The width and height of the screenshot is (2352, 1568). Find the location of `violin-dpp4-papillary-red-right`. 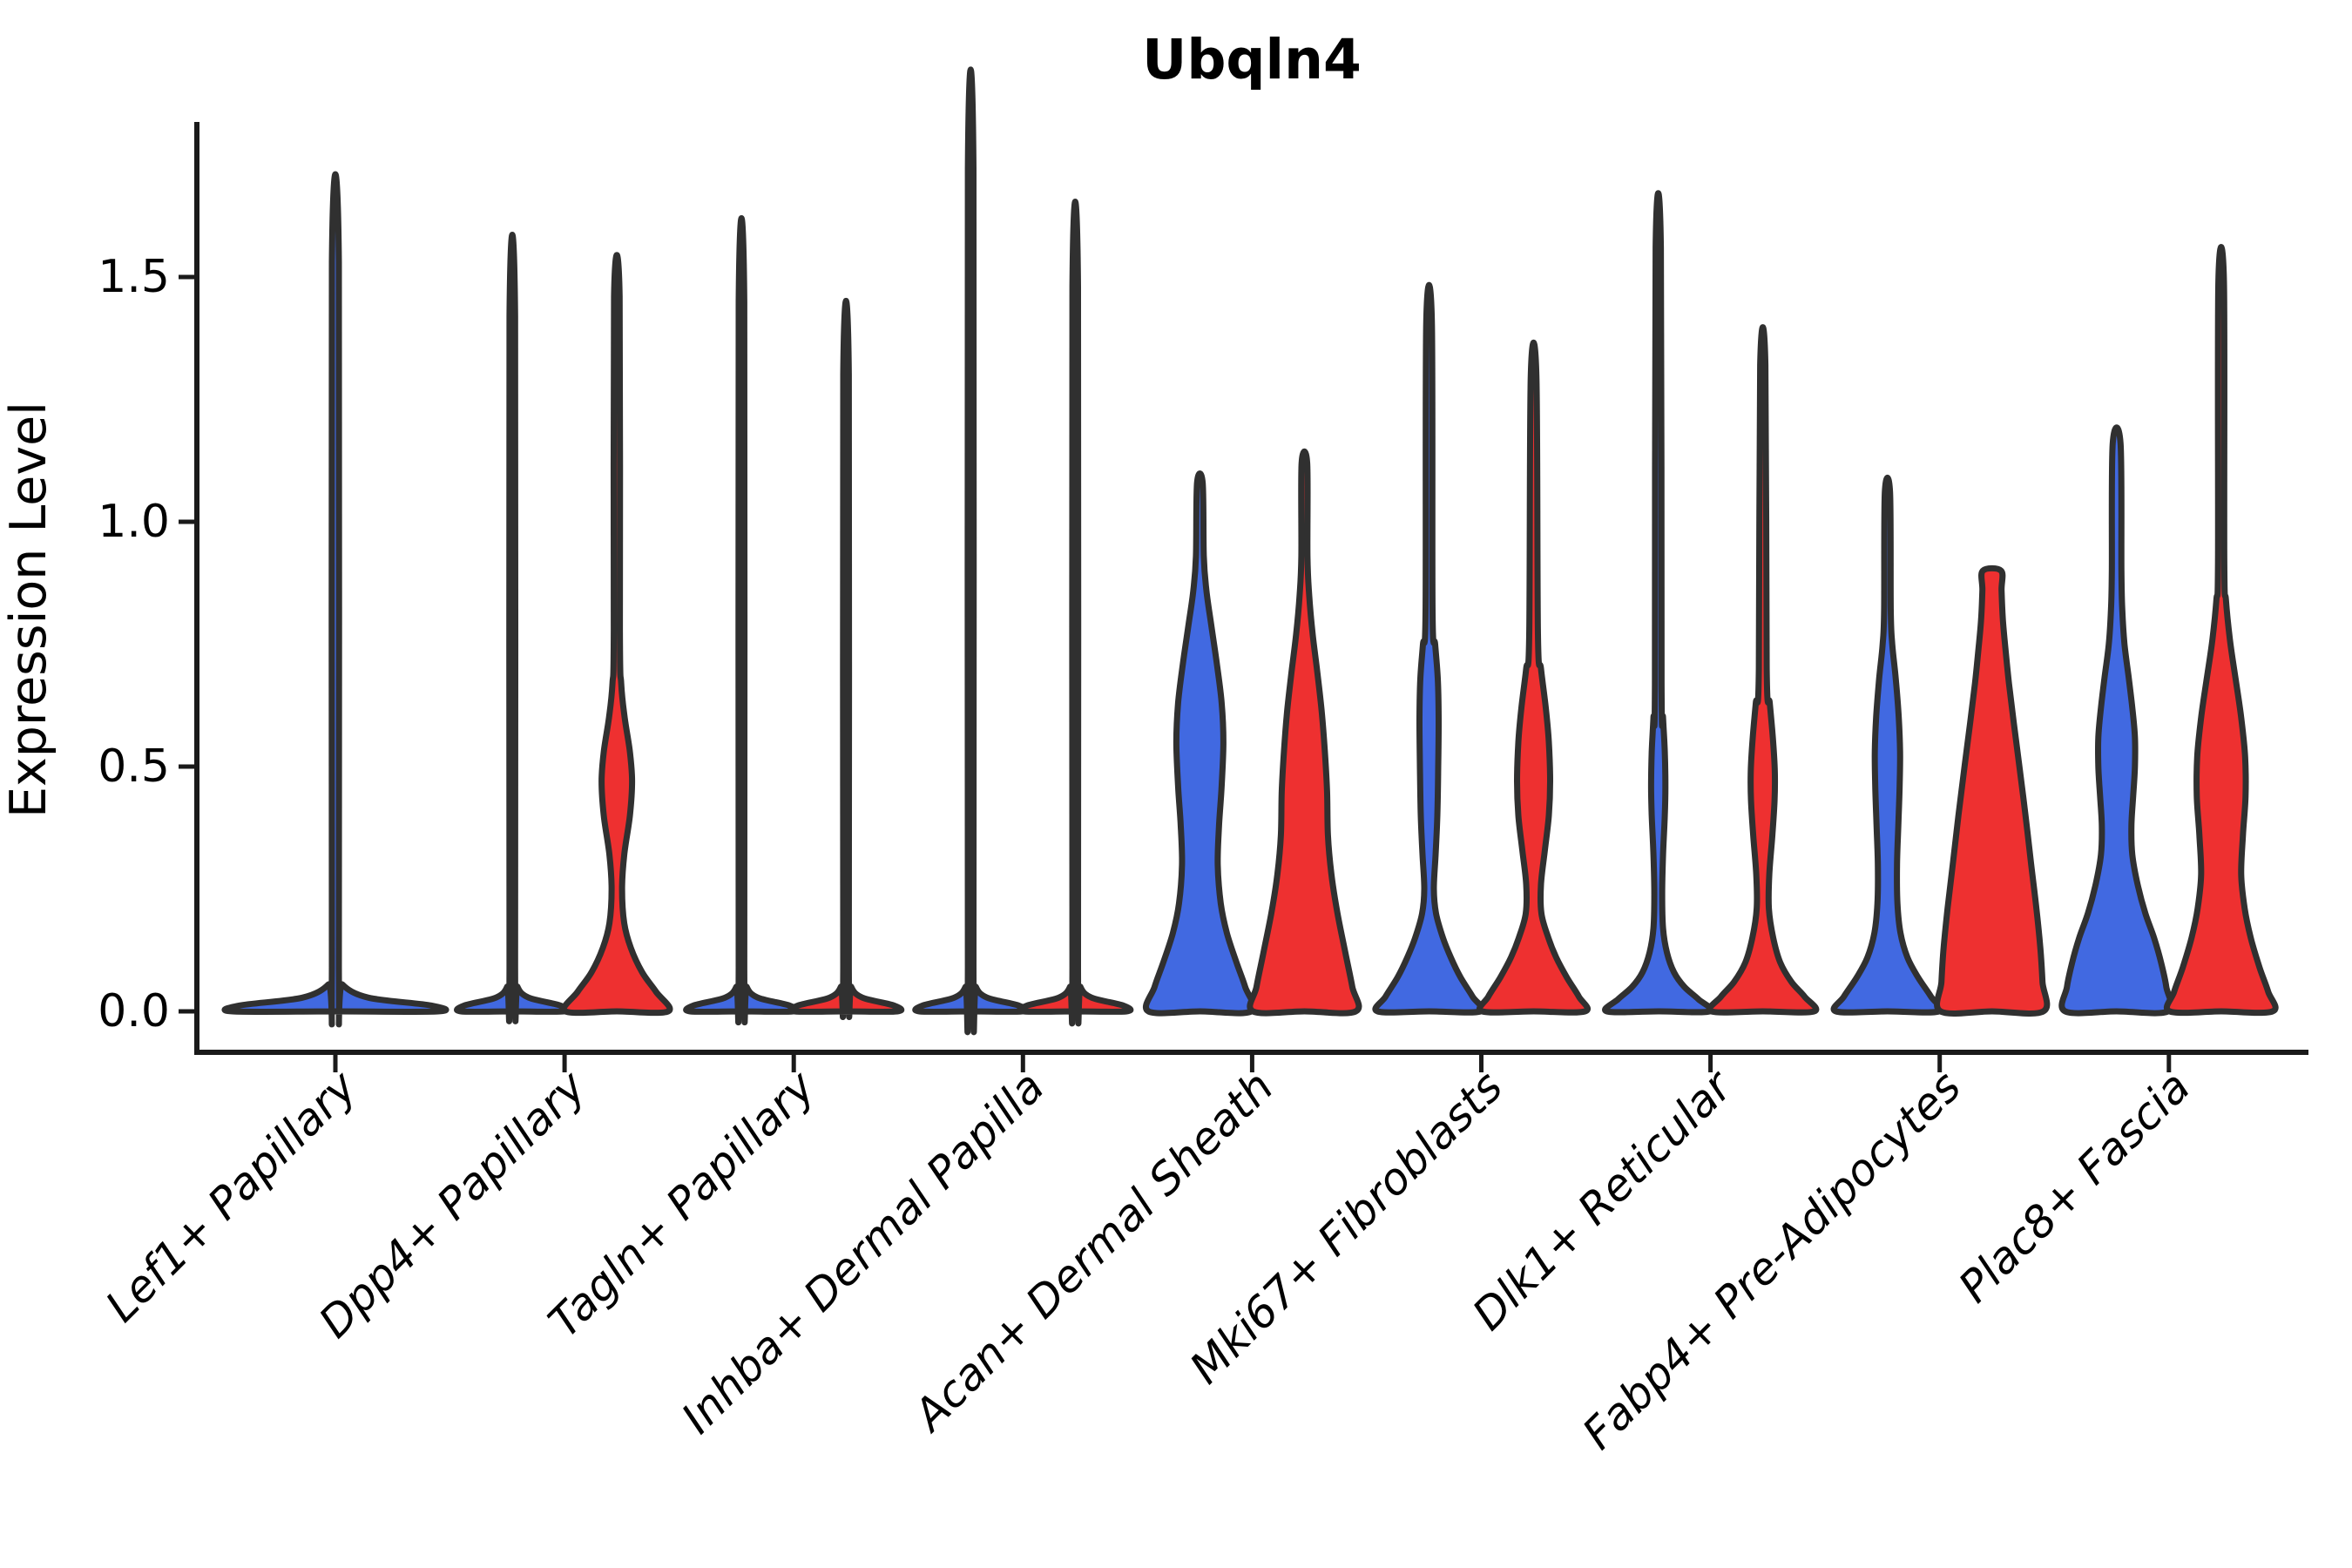

violin-dpp4-papillary-red-right is located at coordinates (616, 634).